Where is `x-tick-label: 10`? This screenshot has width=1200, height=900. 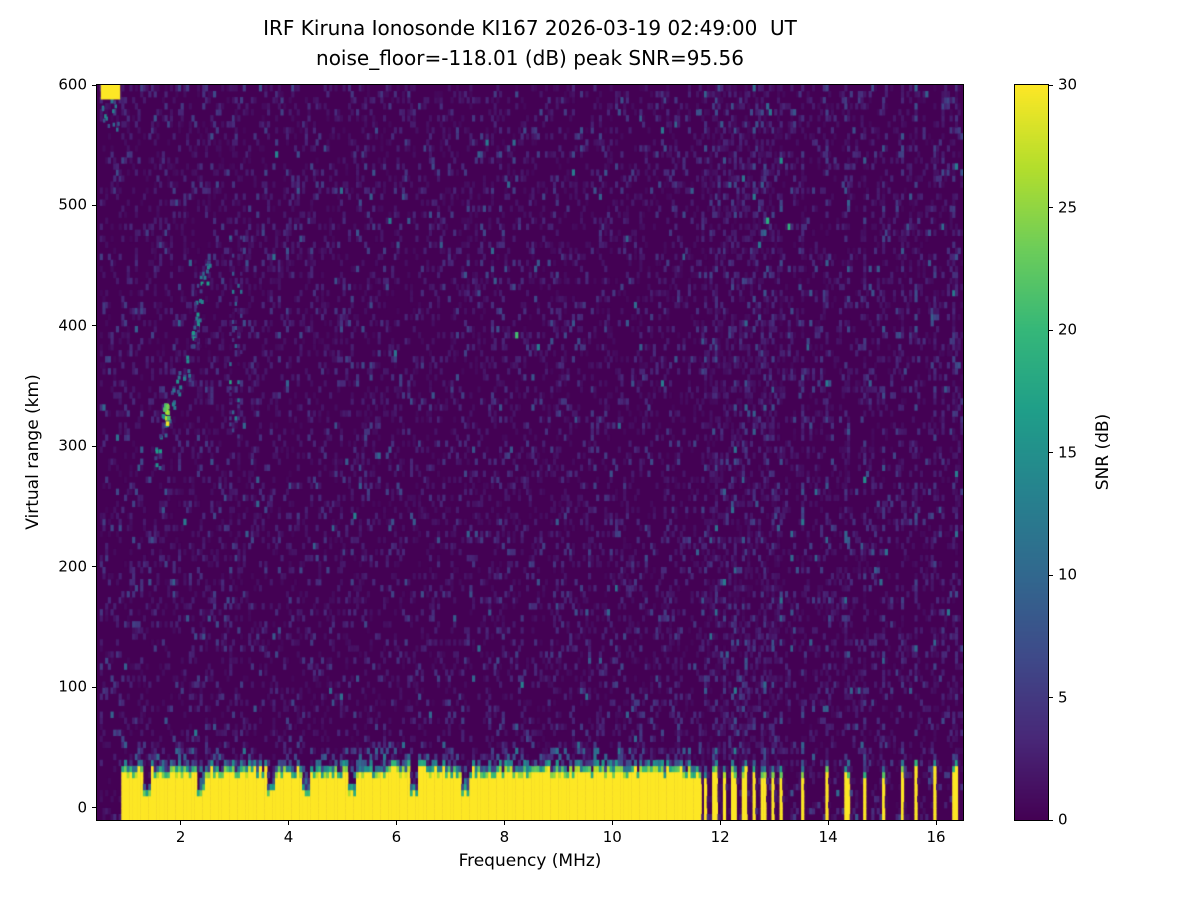 x-tick-label: 10 is located at coordinates (612, 837).